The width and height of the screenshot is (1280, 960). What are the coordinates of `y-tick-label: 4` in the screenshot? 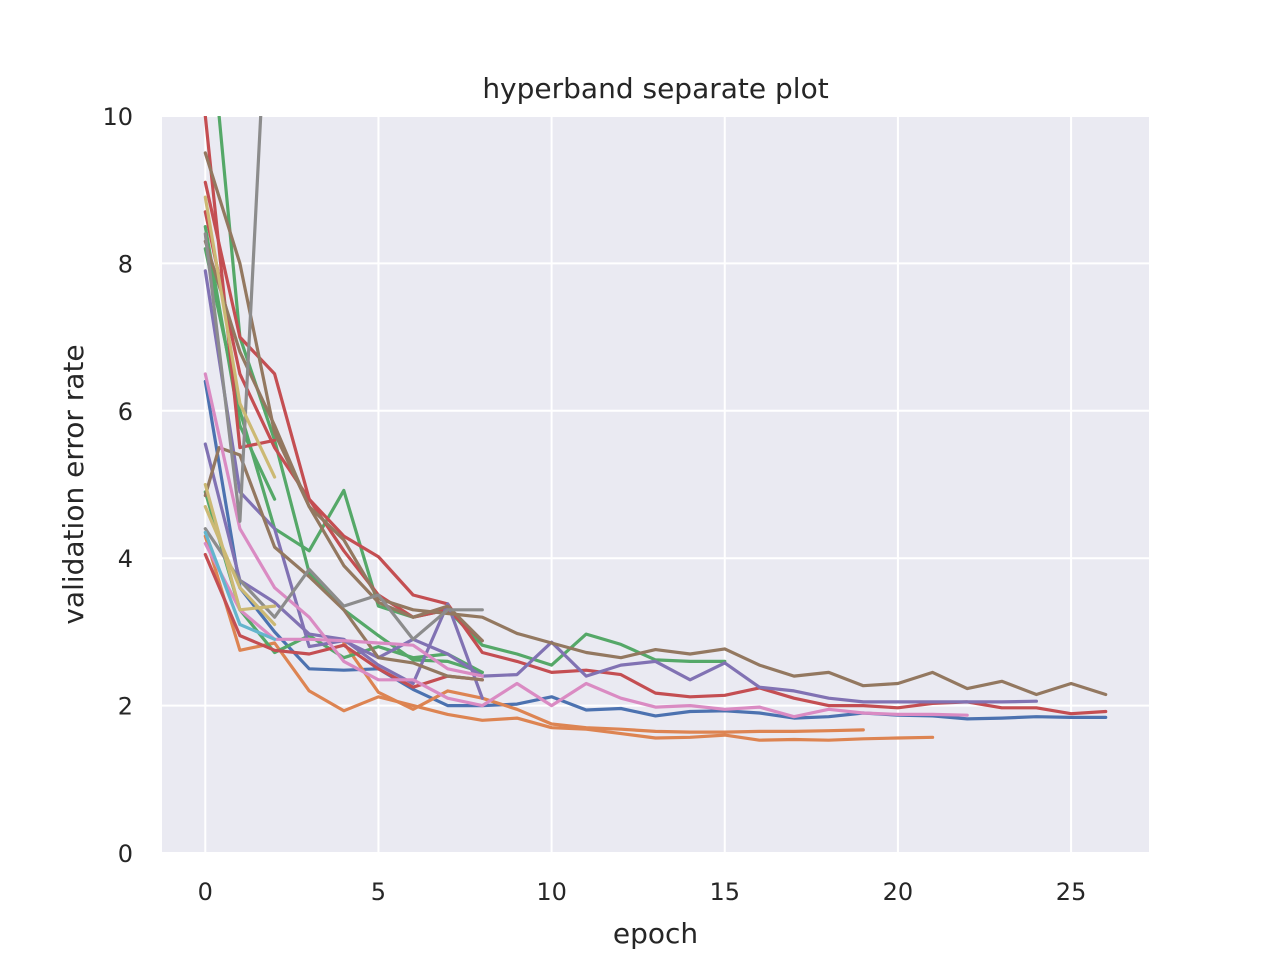 It's located at (125, 559).